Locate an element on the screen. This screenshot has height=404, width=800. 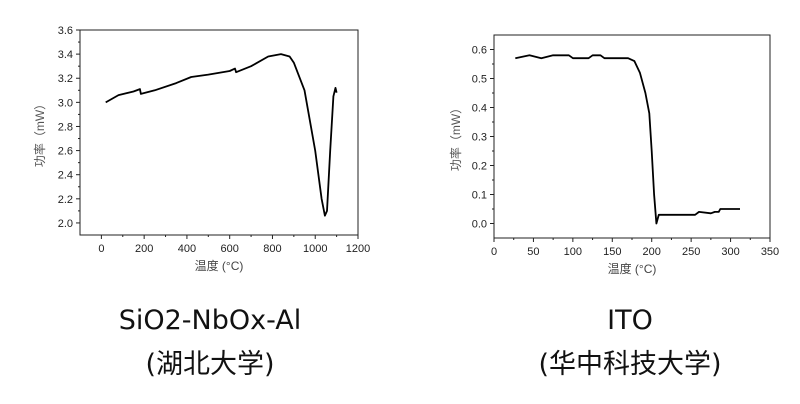
y-tick-label: 0.6 is located at coordinates (479, 51).